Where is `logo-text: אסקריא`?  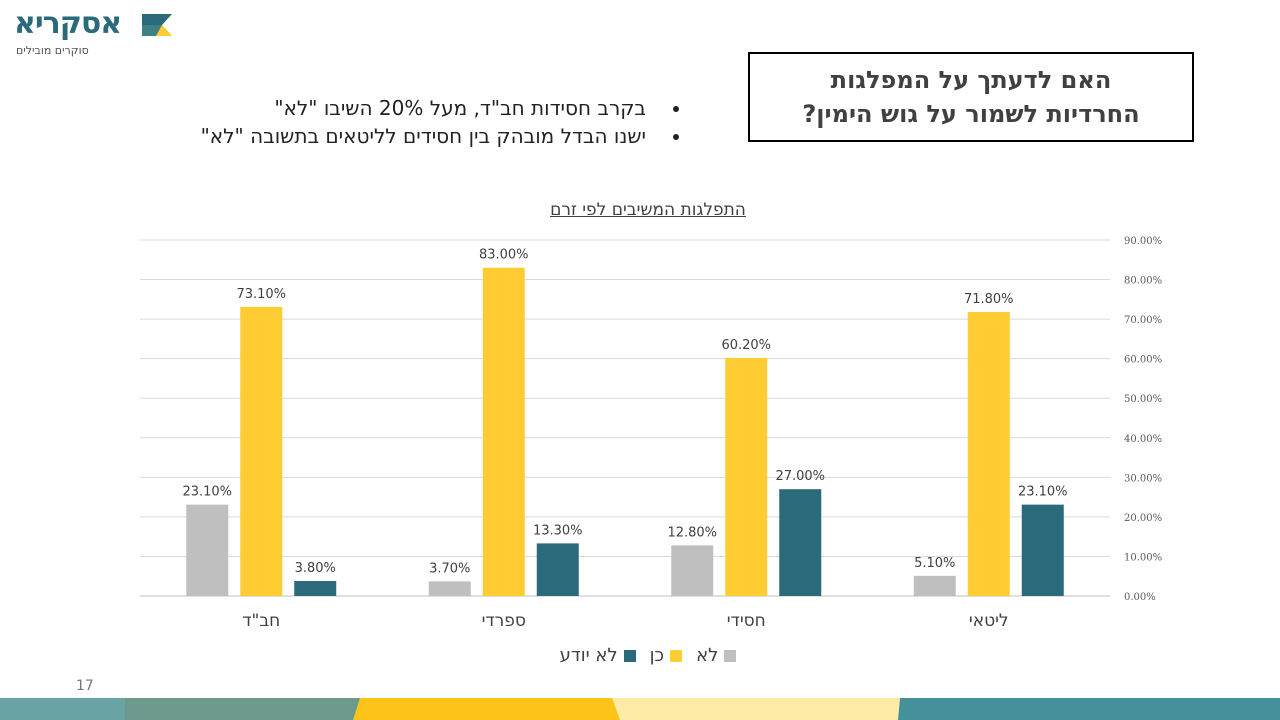
logo-text: אסקריא is located at coordinates (68, 23).